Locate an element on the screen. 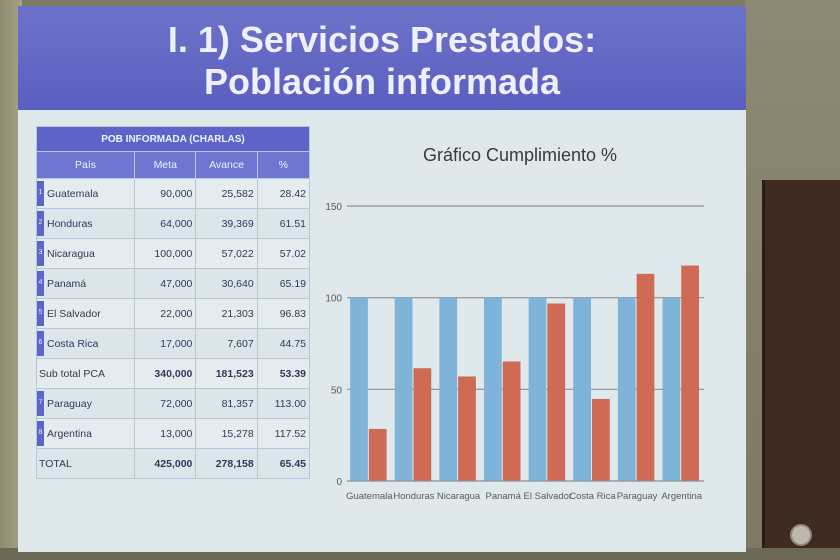 This screenshot has height=560, width=840. cell-meta: 64,000 is located at coordinates (165, 223).